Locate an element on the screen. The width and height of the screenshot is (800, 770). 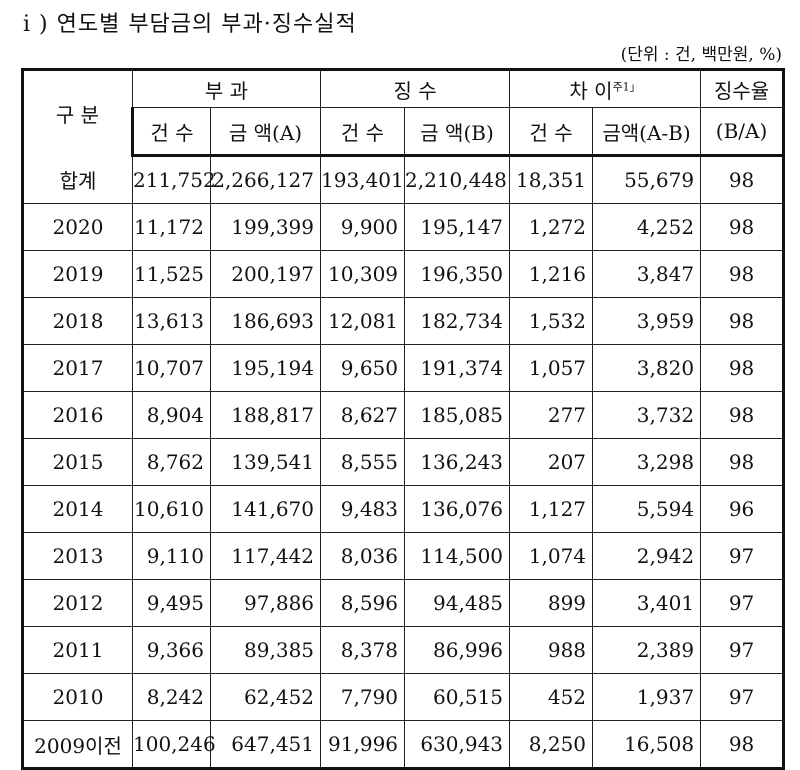
levy-amount-cell: 141,670 is located at coordinates (265, 509).